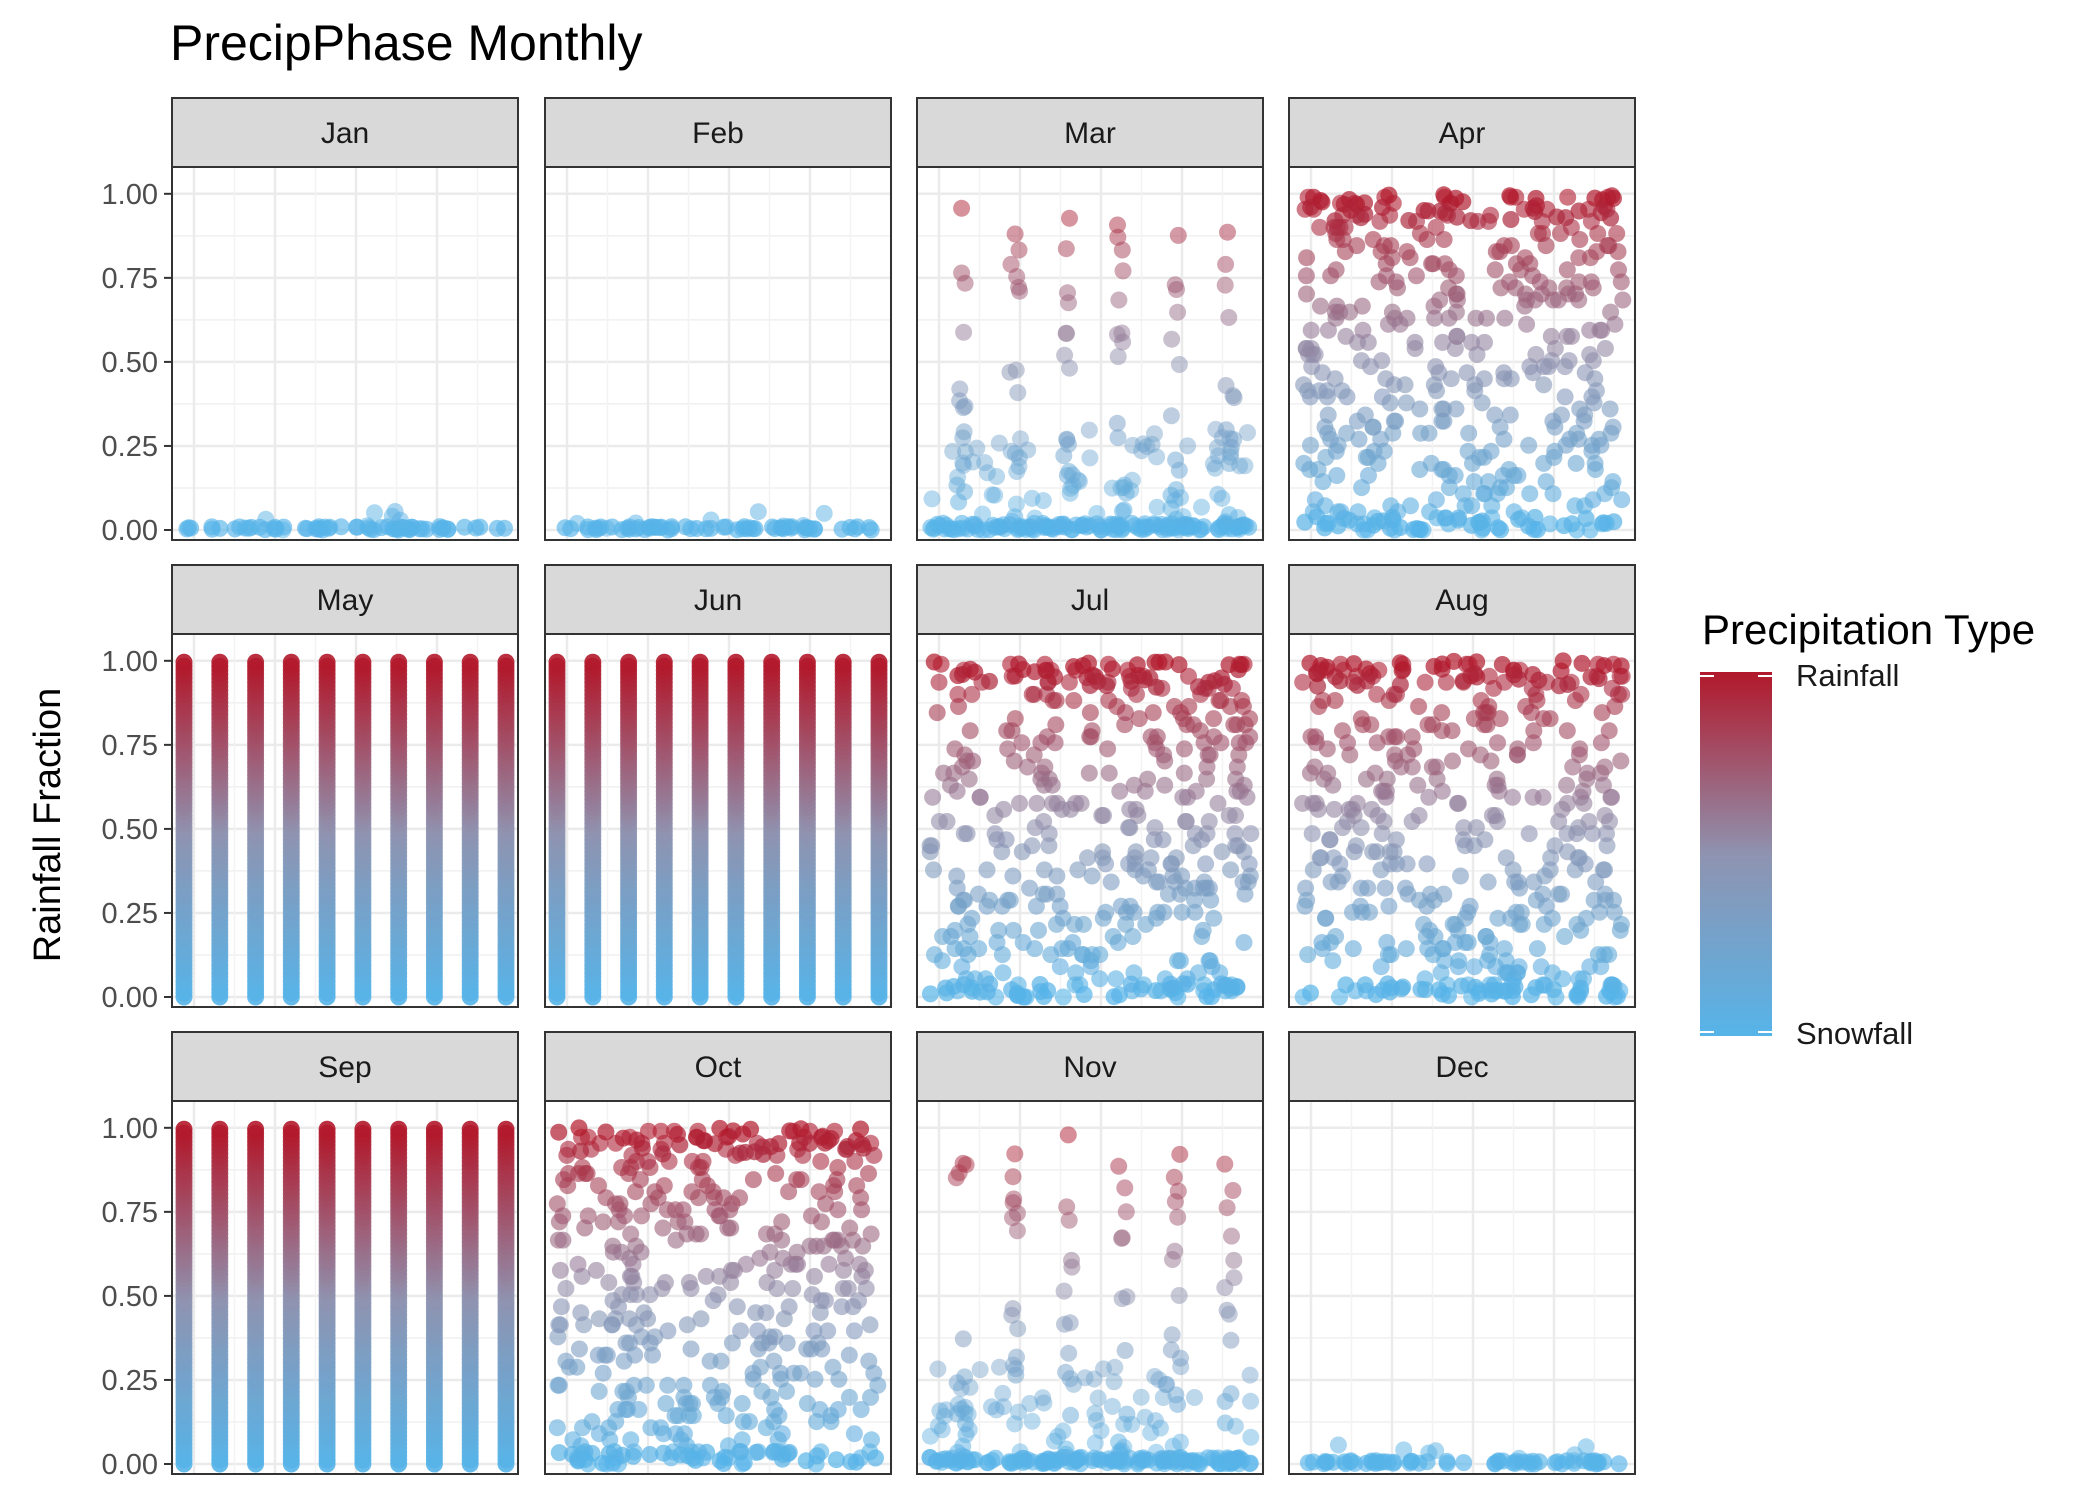  I want to click on y-tick-label: 0.75, so click(130, 1213).